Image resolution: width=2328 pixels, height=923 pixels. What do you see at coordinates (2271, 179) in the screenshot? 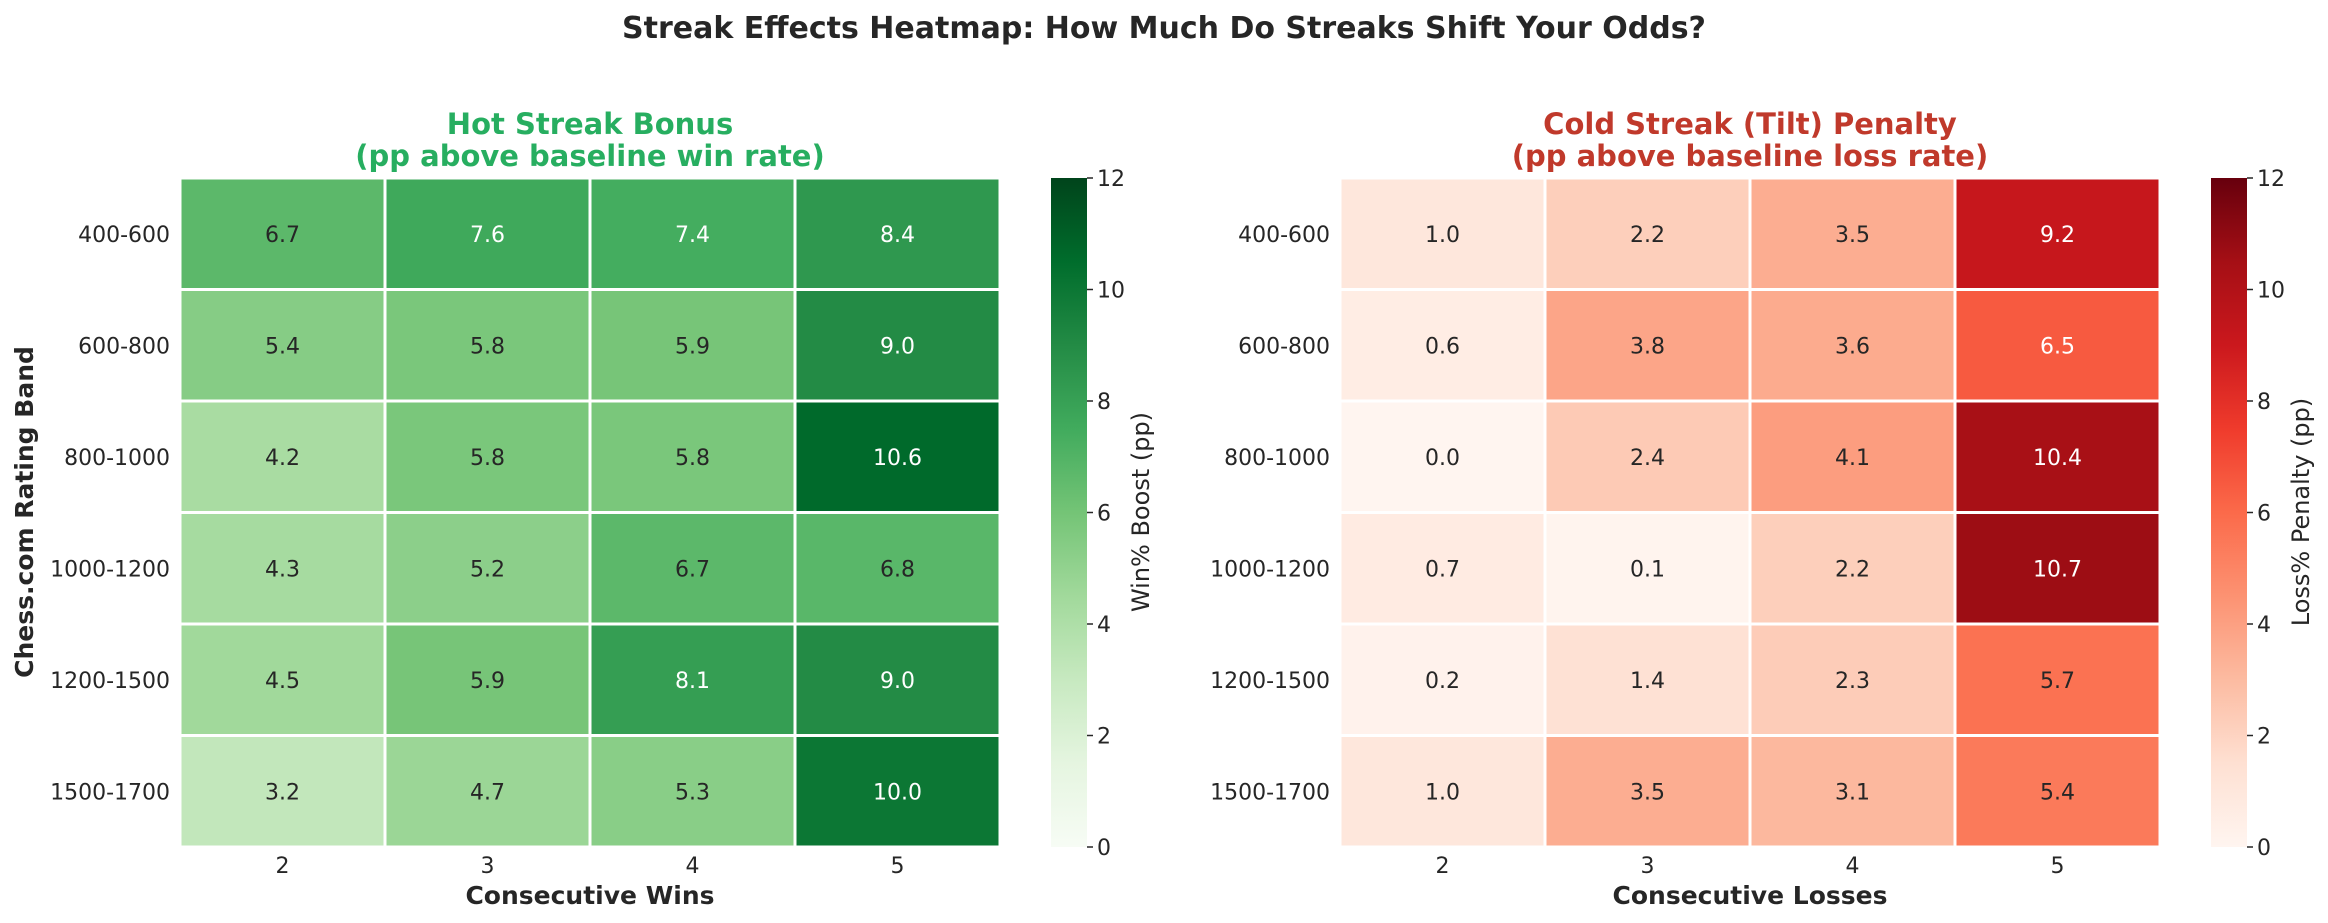
I see `cold-colorbar-tick-12: 12` at bounding box center [2271, 179].